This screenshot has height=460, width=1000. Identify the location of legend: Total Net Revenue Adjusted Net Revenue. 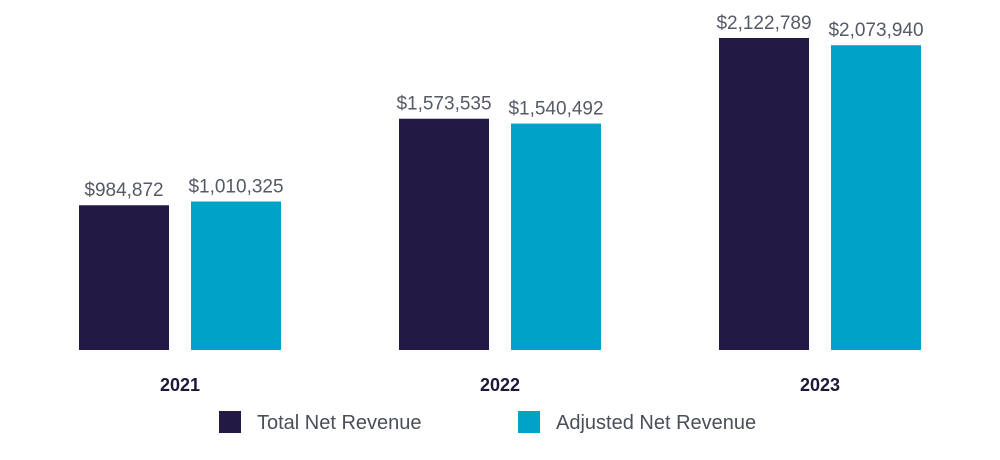
(487, 422).